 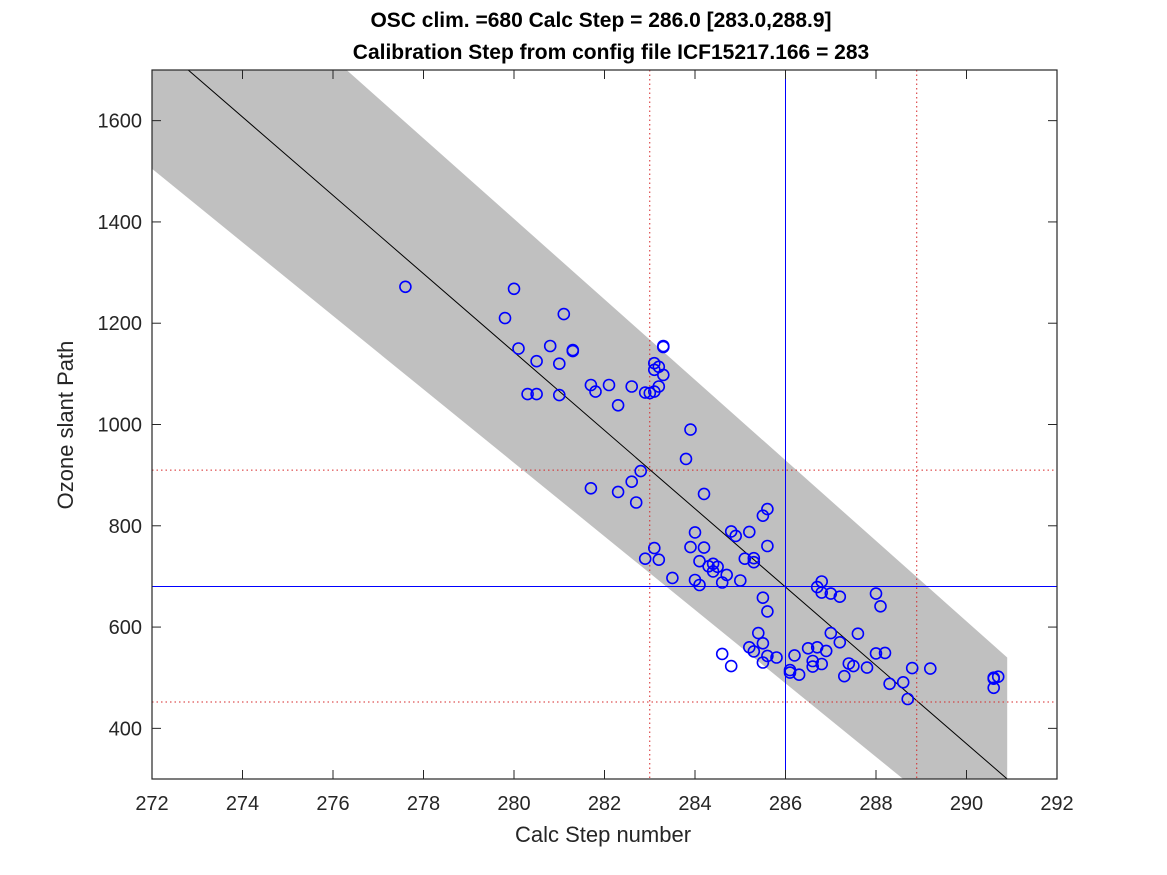 What do you see at coordinates (120, 426) in the screenshot?
I see `y-tick-label: 1000` at bounding box center [120, 426].